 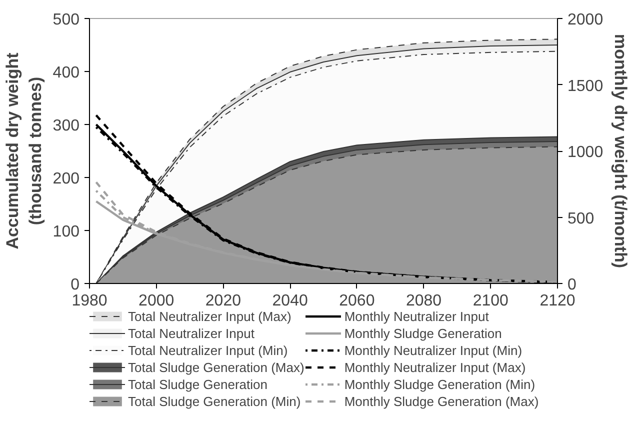 What do you see at coordinates (66, 73) in the screenshot?
I see `y-tick-label: 400` at bounding box center [66, 73].